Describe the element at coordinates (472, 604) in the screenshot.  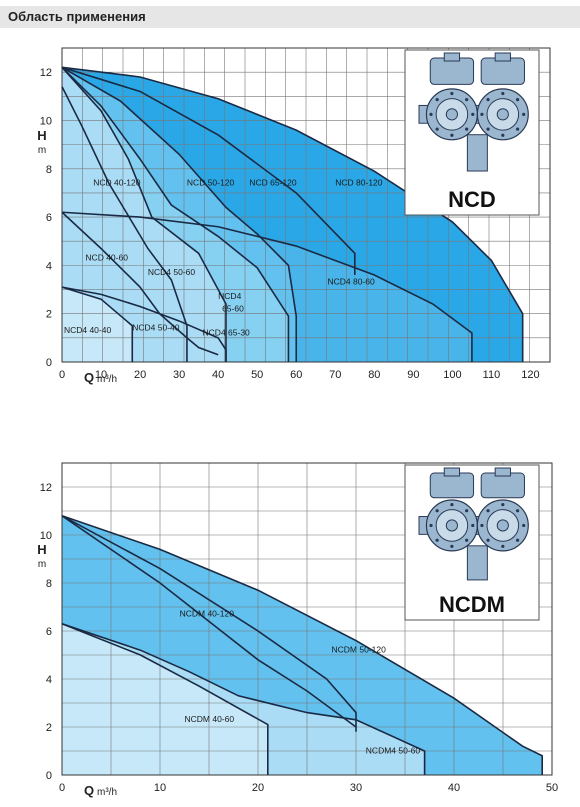
I see `chart-title: NCDM` at that location.